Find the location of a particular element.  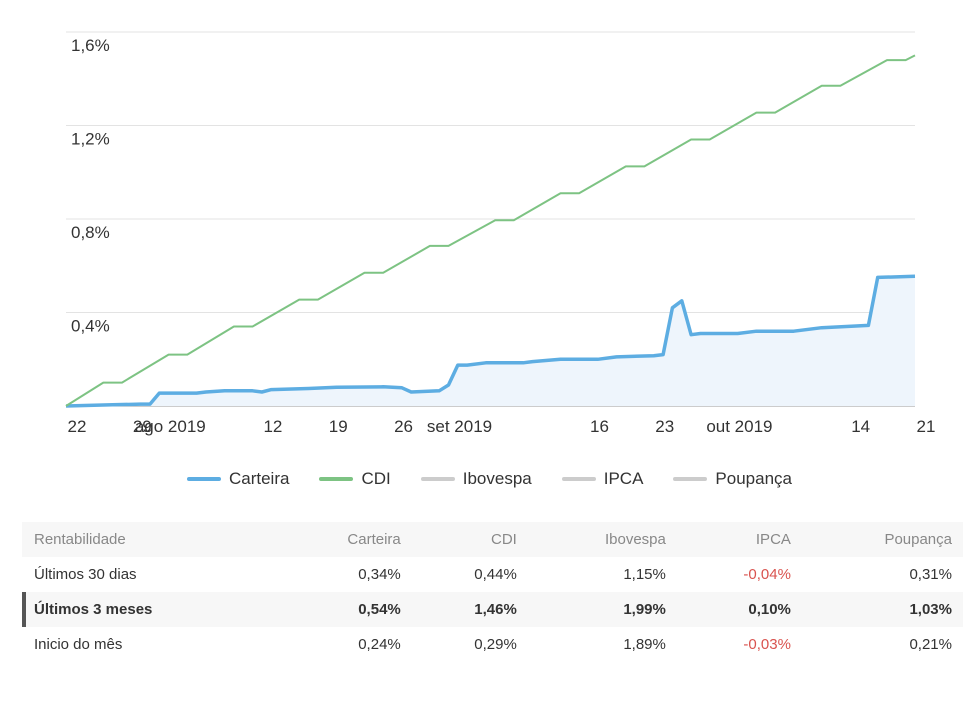

legend-item-cdi: CDI is located at coordinates (355, 479).